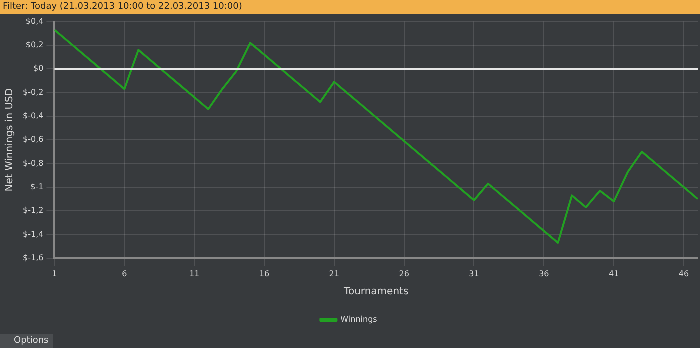 The height and width of the screenshot is (348, 700). What do you see at coordinates (614, 273) in the screenshot?
I see `x-tick-label: 41` at bounding box center [614, 273].